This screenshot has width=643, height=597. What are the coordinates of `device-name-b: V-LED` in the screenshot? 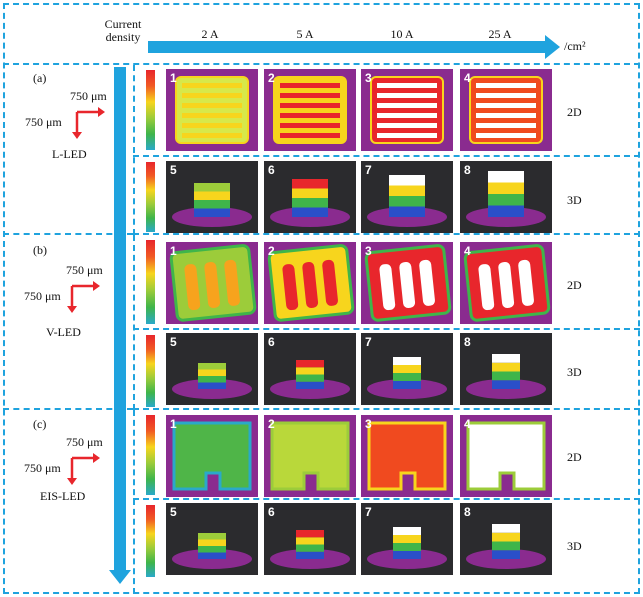 It's located at (63, 332).